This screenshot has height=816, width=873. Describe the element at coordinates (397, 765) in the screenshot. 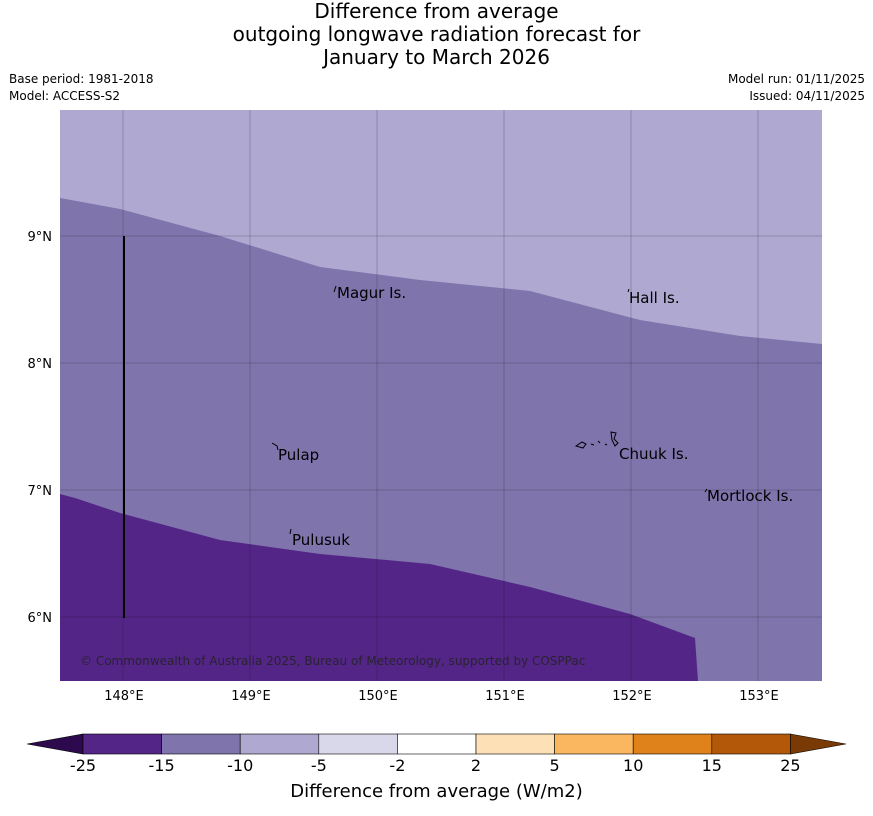

I see `colorbar-label: -2` at that location.